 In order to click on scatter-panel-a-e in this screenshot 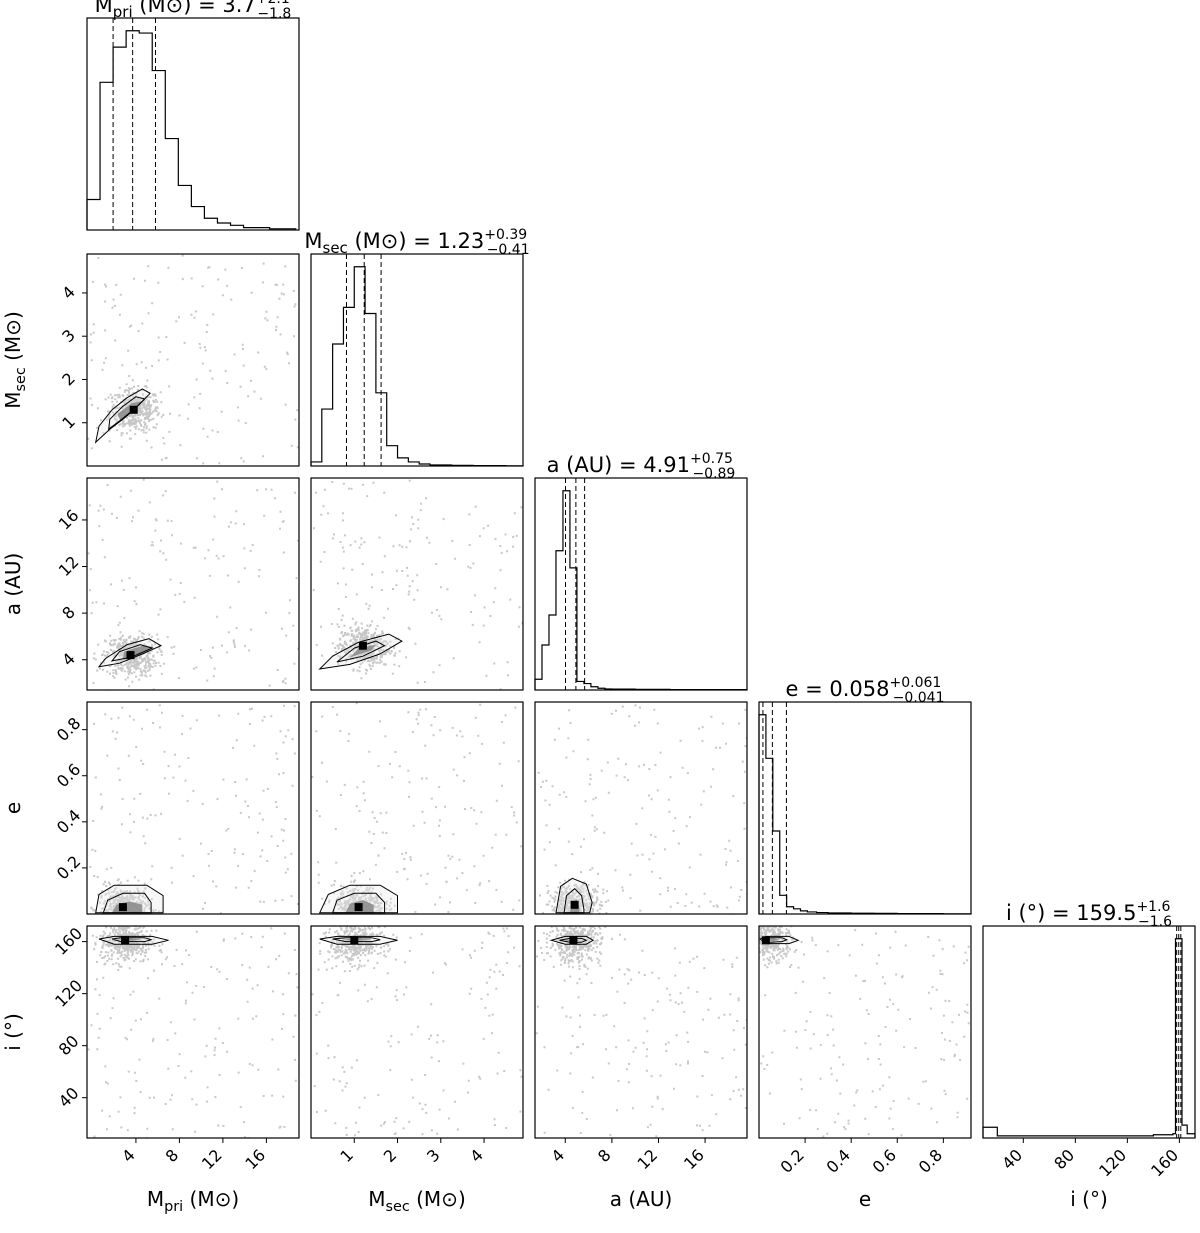, I will do `click(641, 808)`.